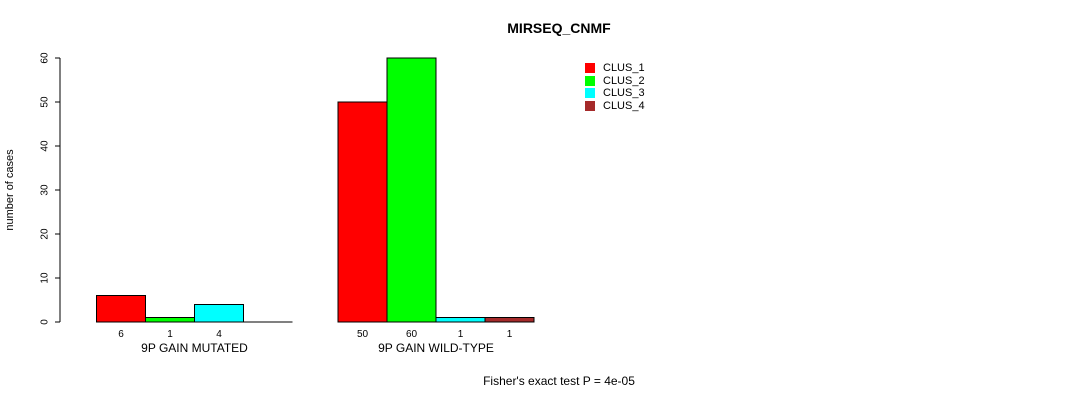 Image resolution: width=1090 pixels, height=400 pixels. I want to click on y-tick-label: 10, so click(45, 278).